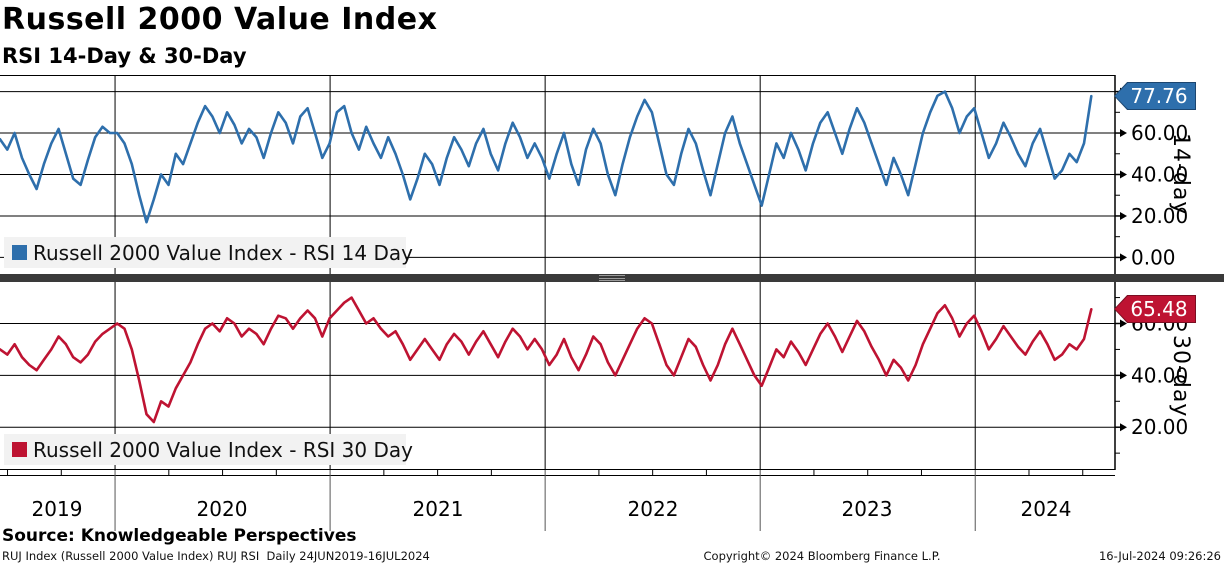 Image resolution: width=1224 pixels, height=566 pixels. I want to click on panel-resize-handle, so click(612, 278).